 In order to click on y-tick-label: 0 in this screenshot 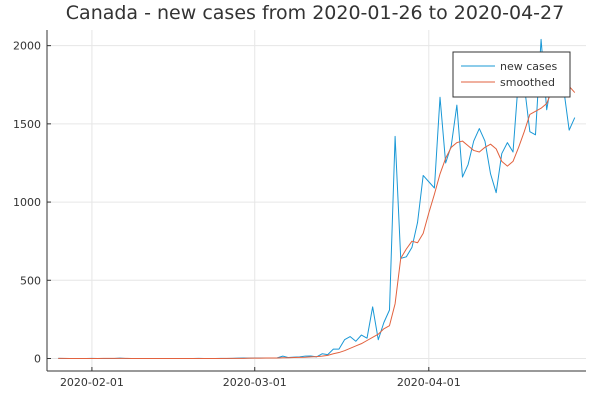, I will do `click(37, 358)`.